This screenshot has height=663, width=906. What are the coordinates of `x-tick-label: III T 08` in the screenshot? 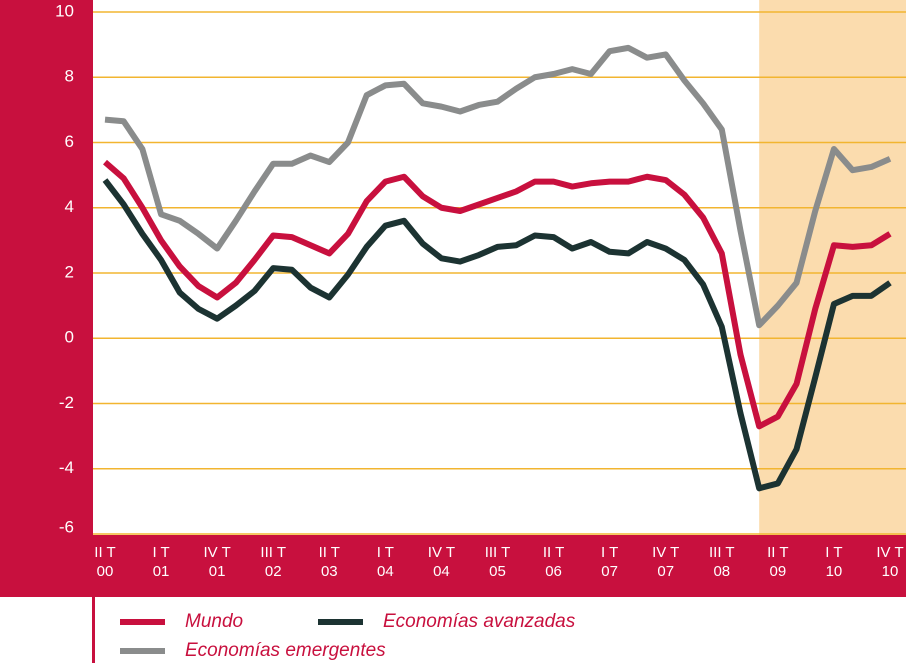 It's located at (722, 562).